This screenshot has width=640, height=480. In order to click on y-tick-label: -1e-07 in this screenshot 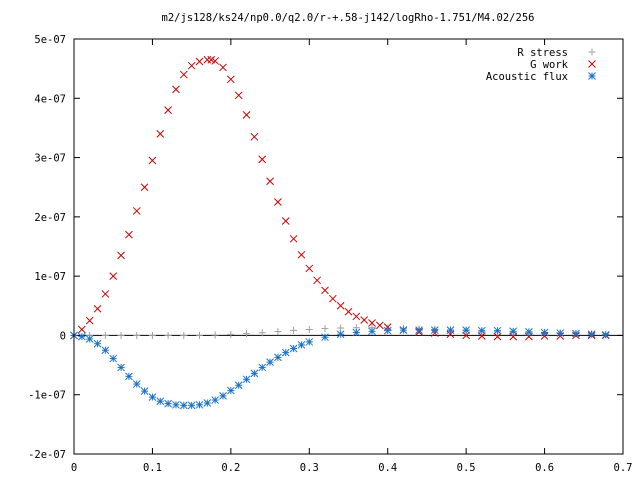, I will do `click(47, 396)`.